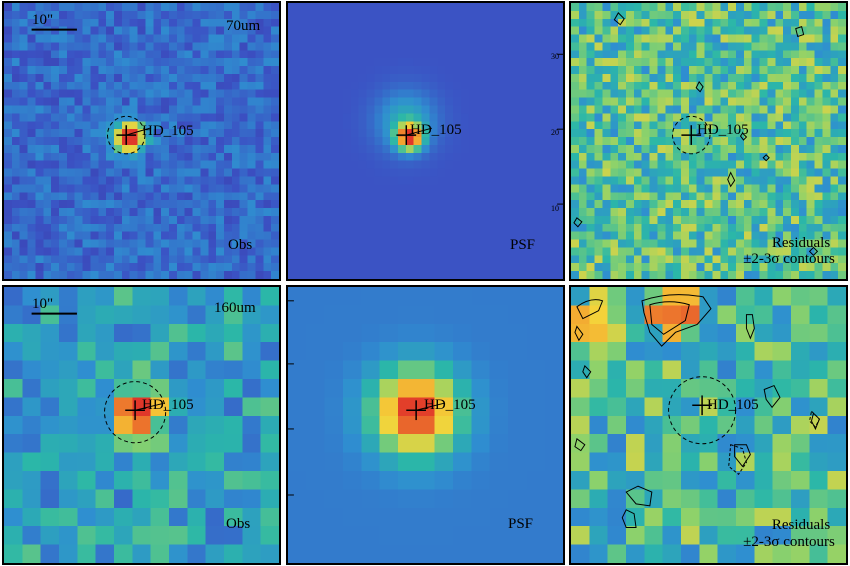  What do you see at coordinates (287, 366) in the screenshot?
I see `axis-tick-label: 15` at bounding box center [287, 366].